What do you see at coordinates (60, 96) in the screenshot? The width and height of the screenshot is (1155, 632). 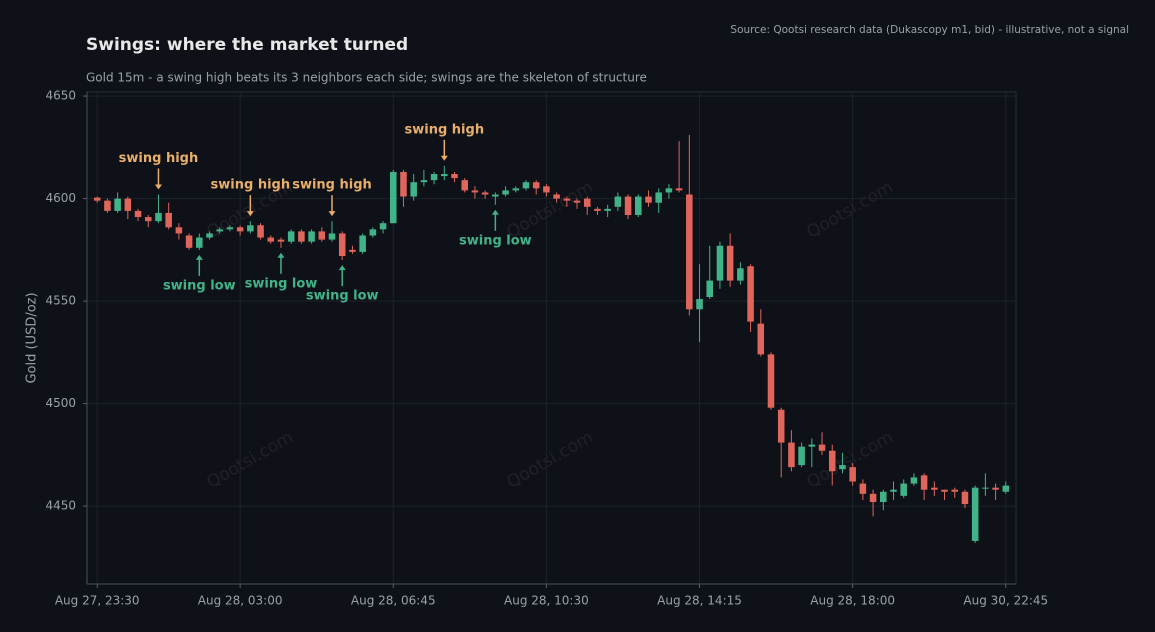 I see `y-tick-label: 4650` at bounding box center [60, 96].